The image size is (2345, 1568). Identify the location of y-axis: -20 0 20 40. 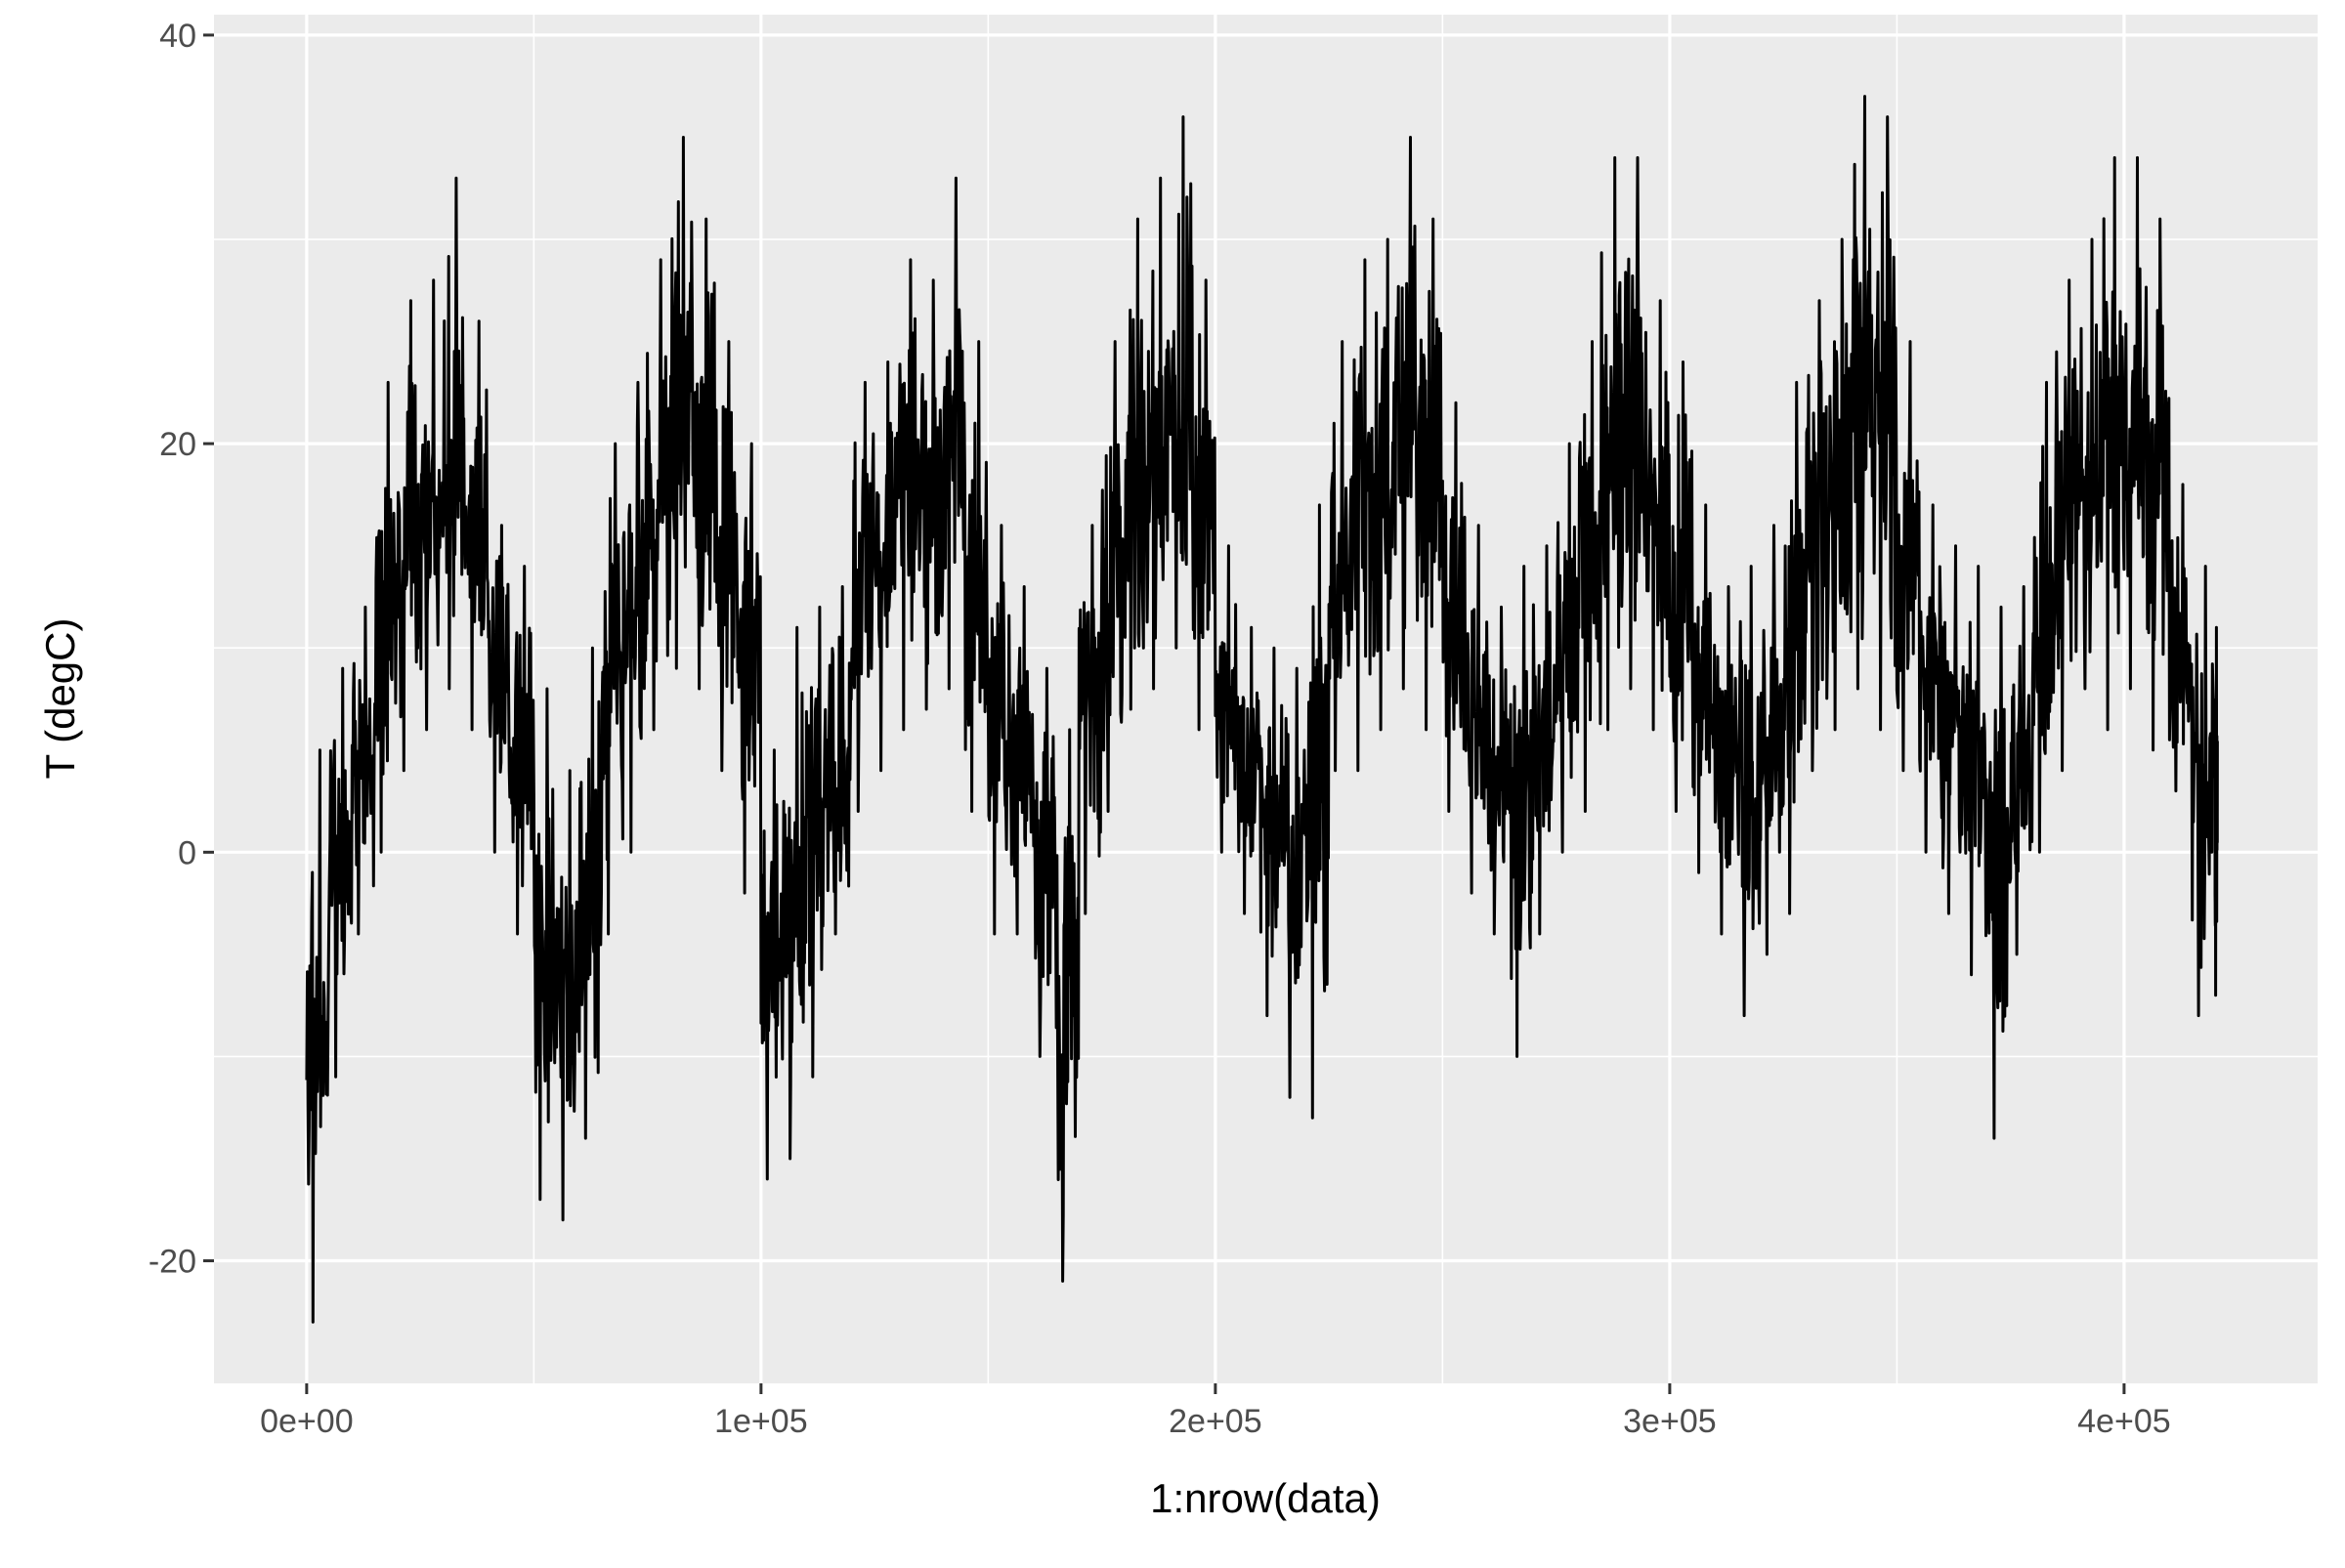
(181, 649).